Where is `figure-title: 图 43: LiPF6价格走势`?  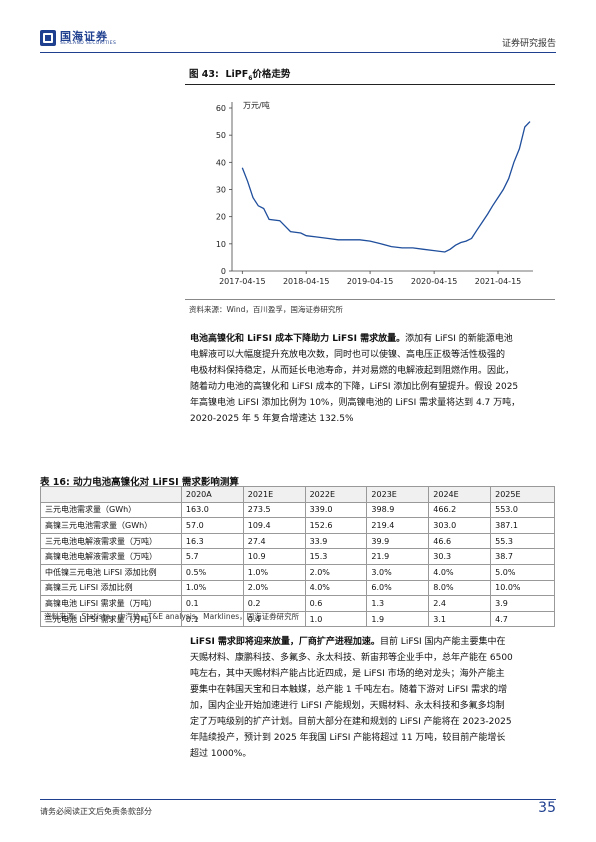
figure-title: 图 43: LiPF6价格走势 is located at coordinates (240, 75).